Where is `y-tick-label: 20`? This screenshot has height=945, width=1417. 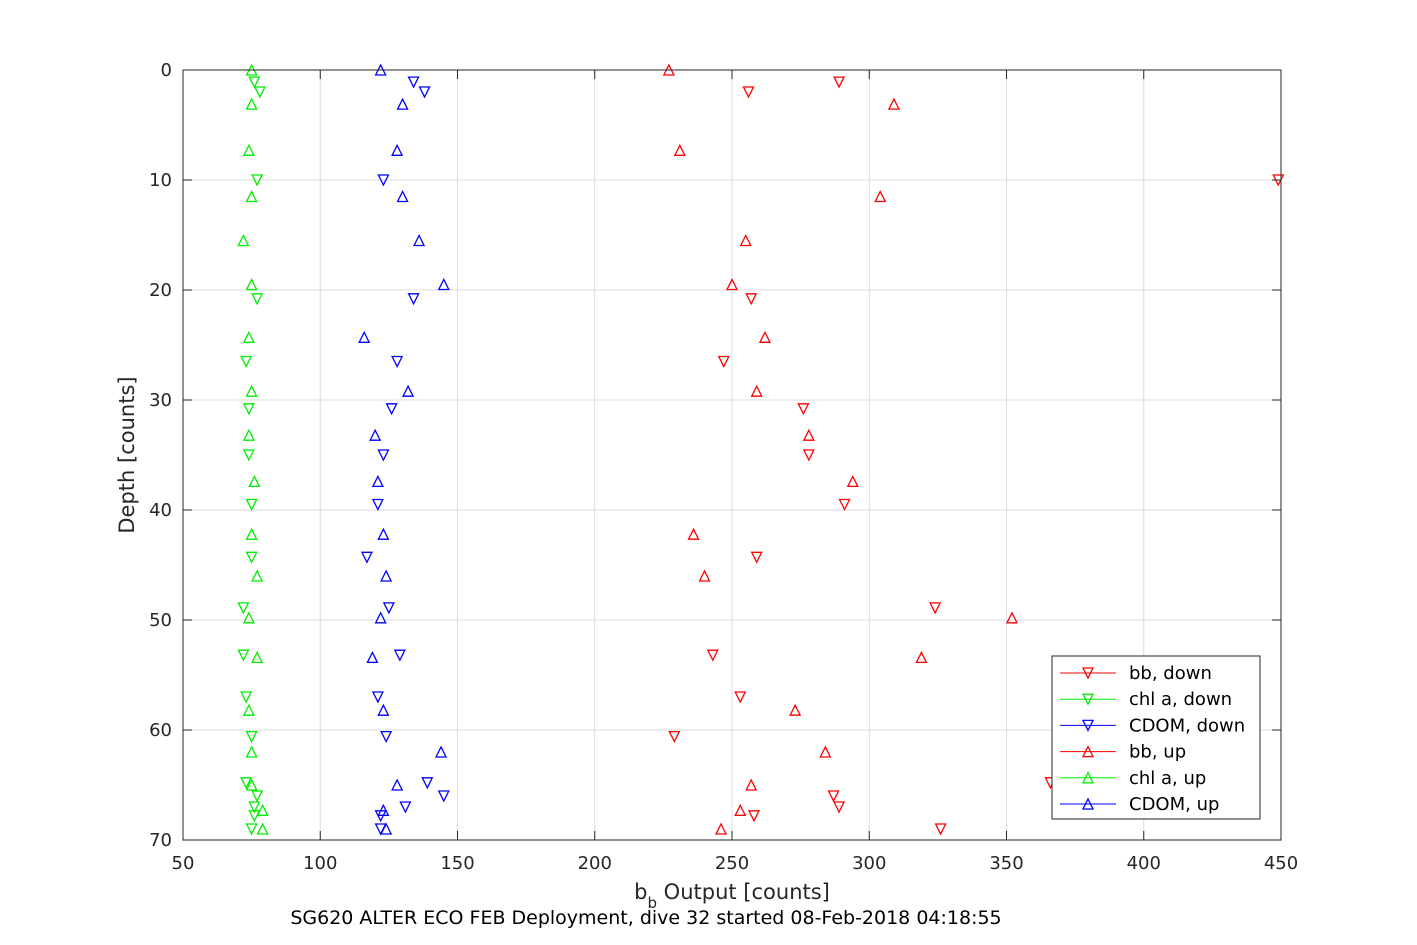
y-tick-label: 20 is located at coordinates (160, 290).